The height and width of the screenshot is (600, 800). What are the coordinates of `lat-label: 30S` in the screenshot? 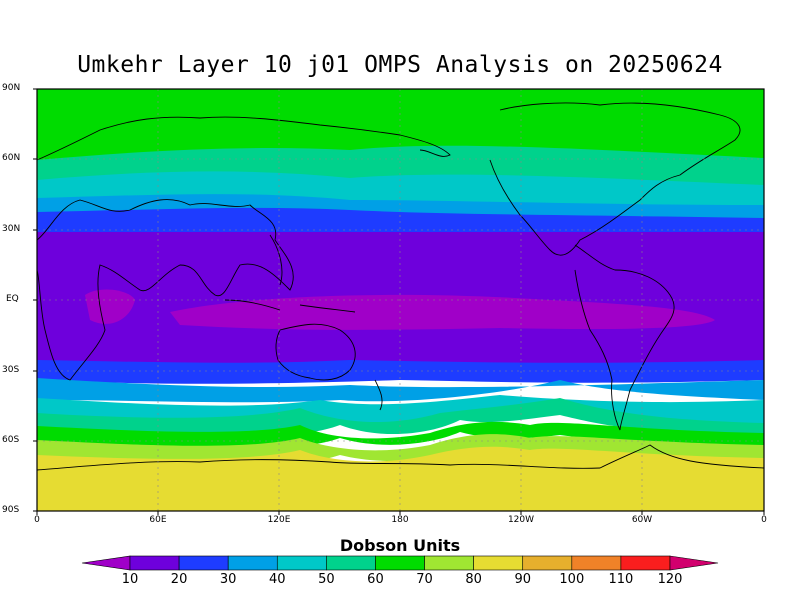 It's located at (11, 370).